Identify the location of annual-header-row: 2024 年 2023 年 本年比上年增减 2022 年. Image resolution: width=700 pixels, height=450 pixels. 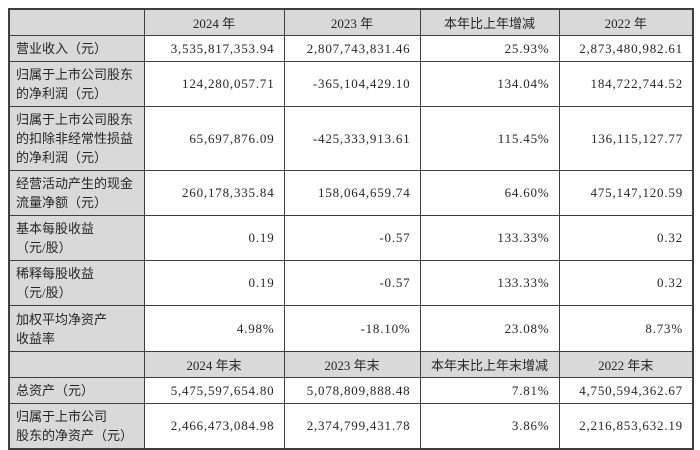
(351, 22).